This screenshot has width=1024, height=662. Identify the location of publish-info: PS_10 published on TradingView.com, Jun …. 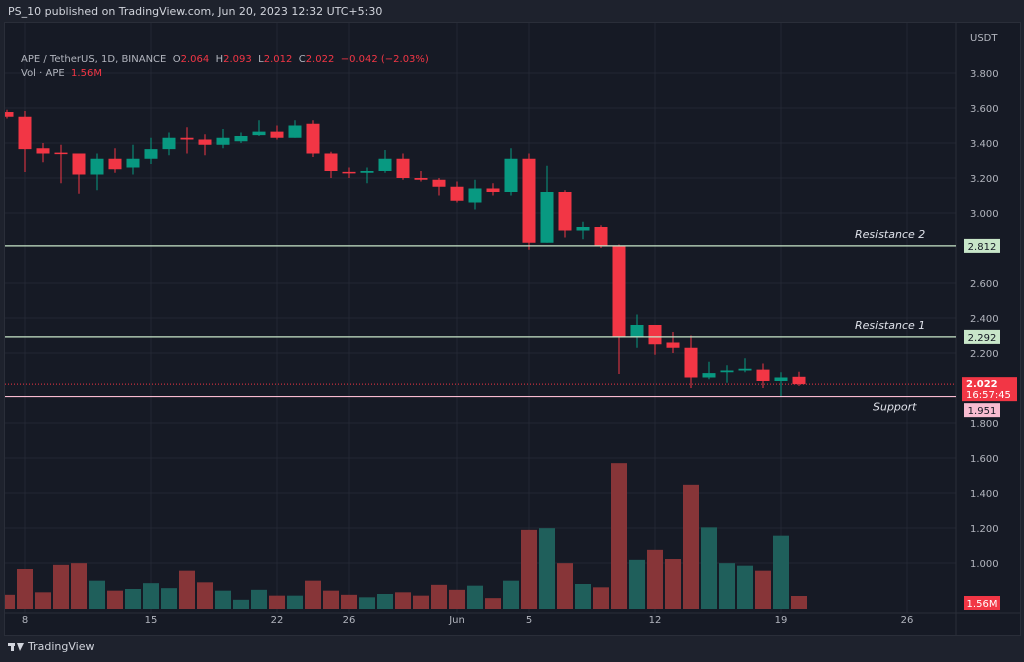
(195, 11).